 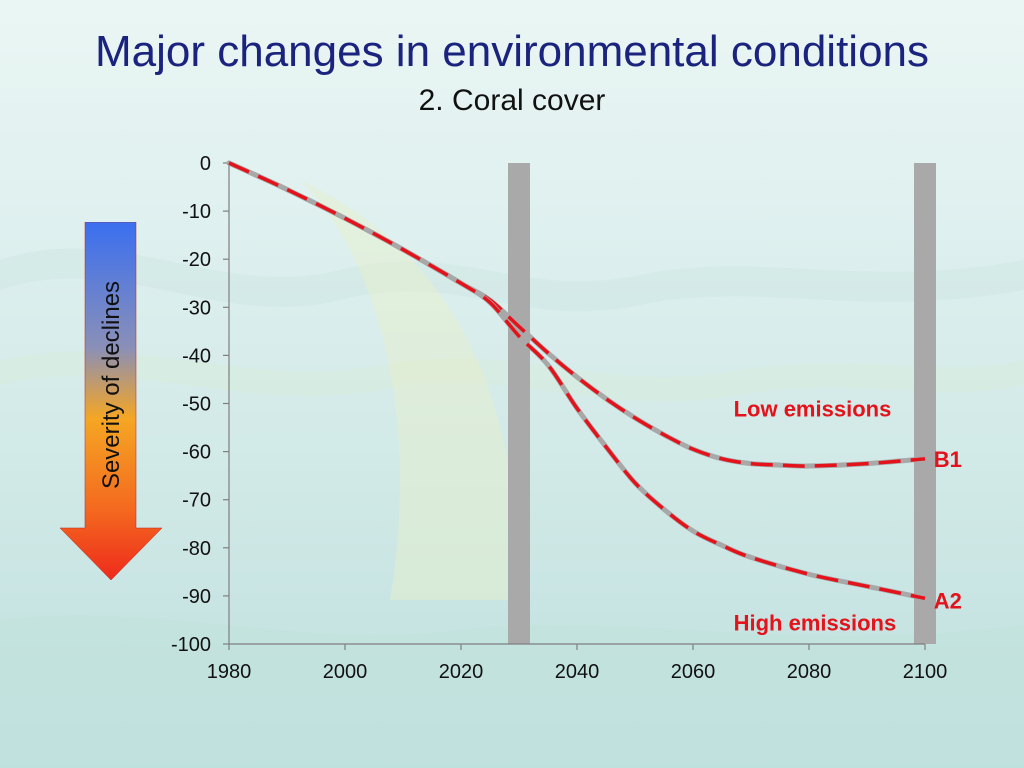 I want to click on x-tick-label: 1980, so click(x=229, y=672).